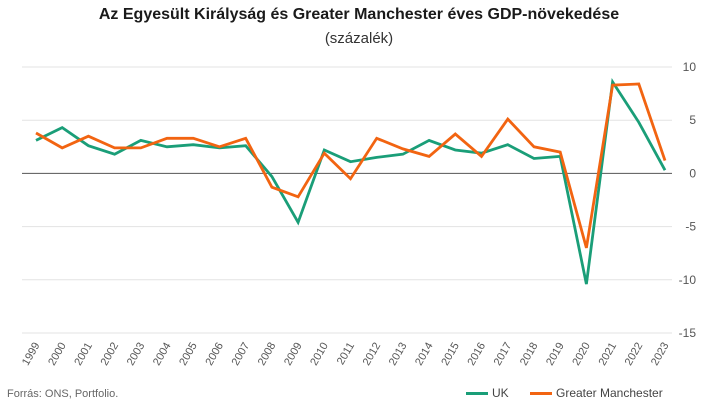 This screenshot has height=415, width=718. Describe the element at coordinates (31, 354) in the screenshot. I see `x-tick-label: 1999` at that location.